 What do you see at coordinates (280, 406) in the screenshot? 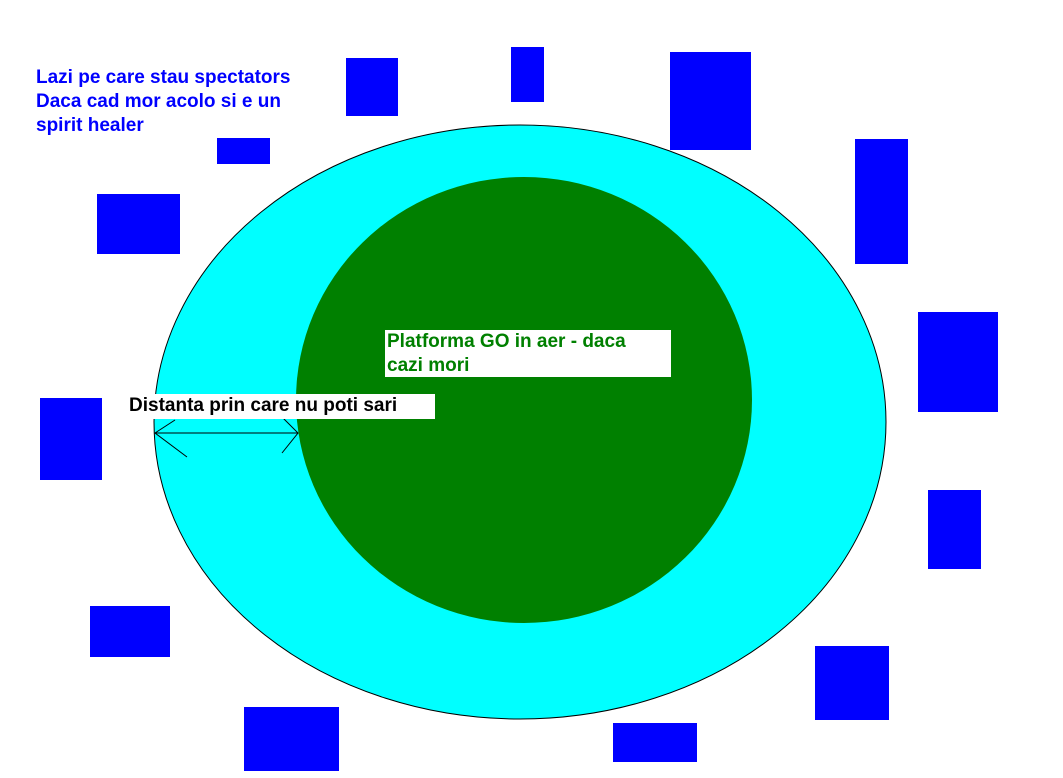
I see `distance-note: Distanta prin care nu poti sari` at bounding box center [280, 406].